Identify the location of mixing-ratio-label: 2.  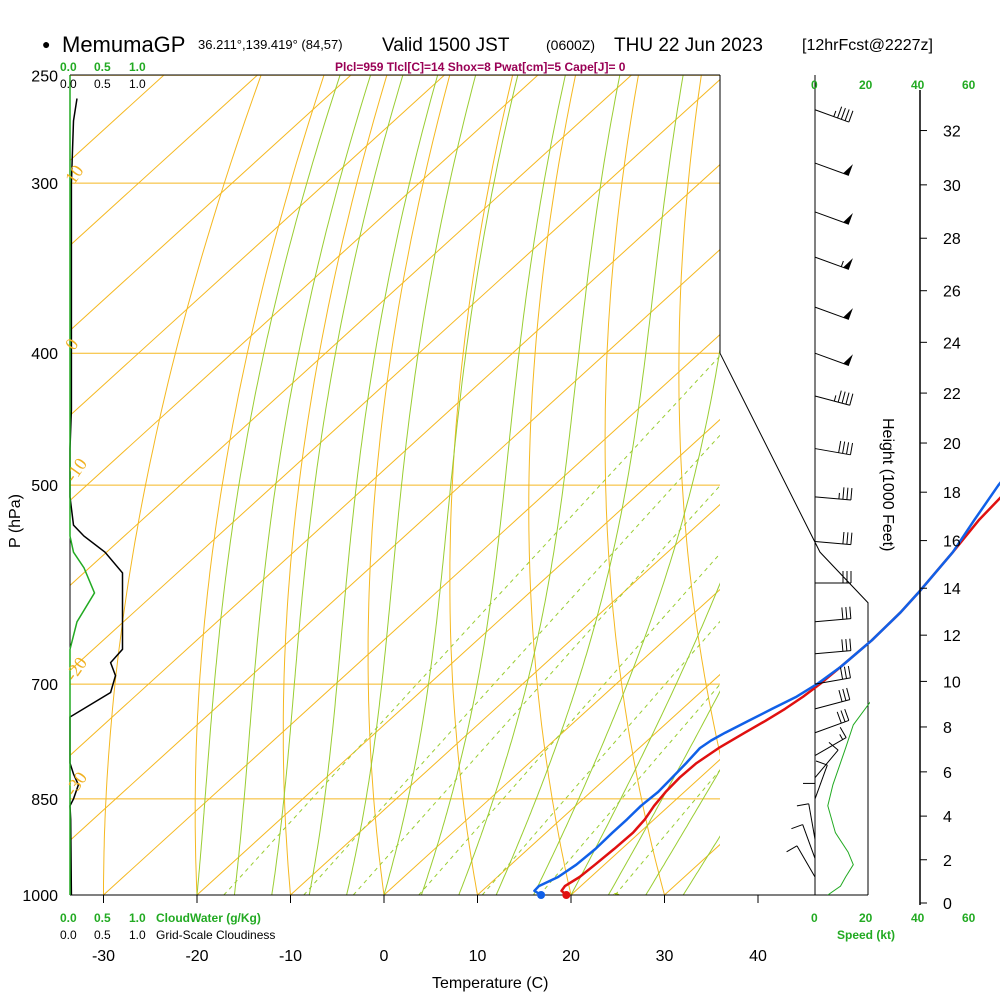
(303, 901).